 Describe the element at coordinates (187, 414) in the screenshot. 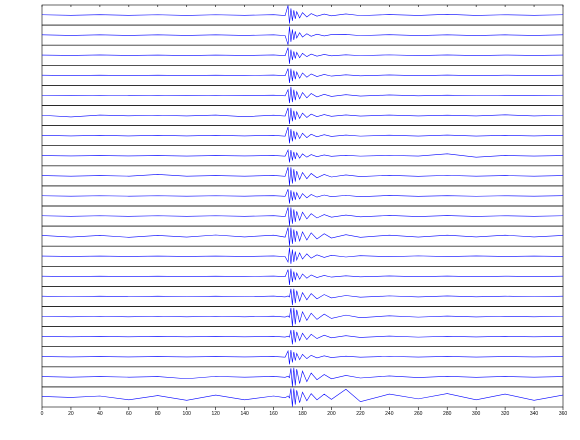

I see `x-tick-label: 100` at that location.